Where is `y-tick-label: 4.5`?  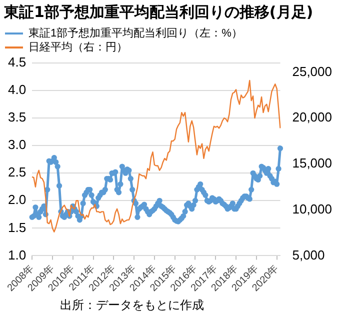
y-tick-label: 4.5 is located at coordinates (17, 62).